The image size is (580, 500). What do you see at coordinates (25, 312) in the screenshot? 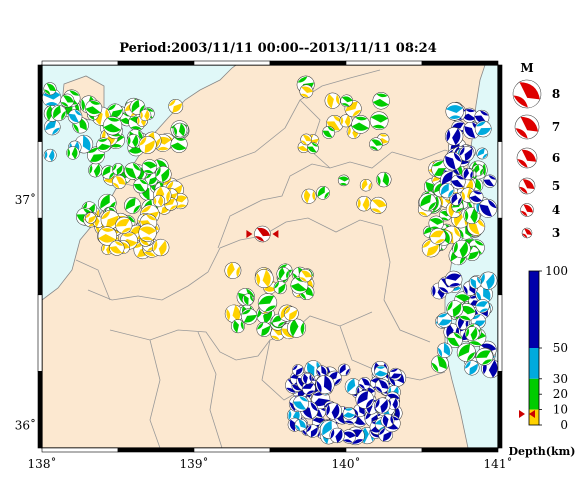
I see `y-axis-ticks: 37˚ 36˚` at bounding box center [25, 312].